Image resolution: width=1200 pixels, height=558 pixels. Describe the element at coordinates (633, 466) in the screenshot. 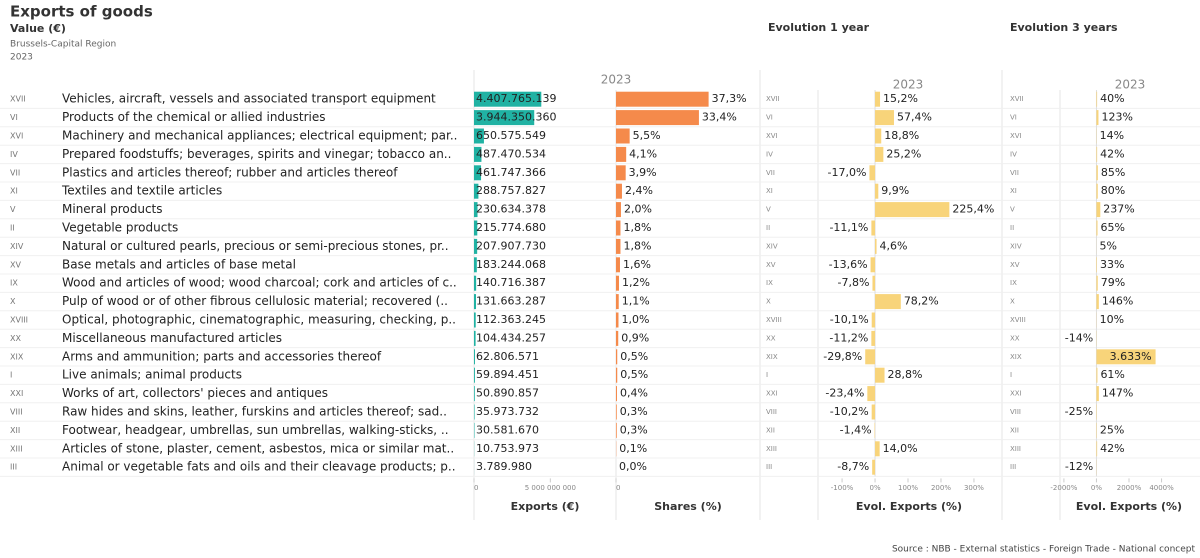

I see `value-label: 0,0%` at that location.